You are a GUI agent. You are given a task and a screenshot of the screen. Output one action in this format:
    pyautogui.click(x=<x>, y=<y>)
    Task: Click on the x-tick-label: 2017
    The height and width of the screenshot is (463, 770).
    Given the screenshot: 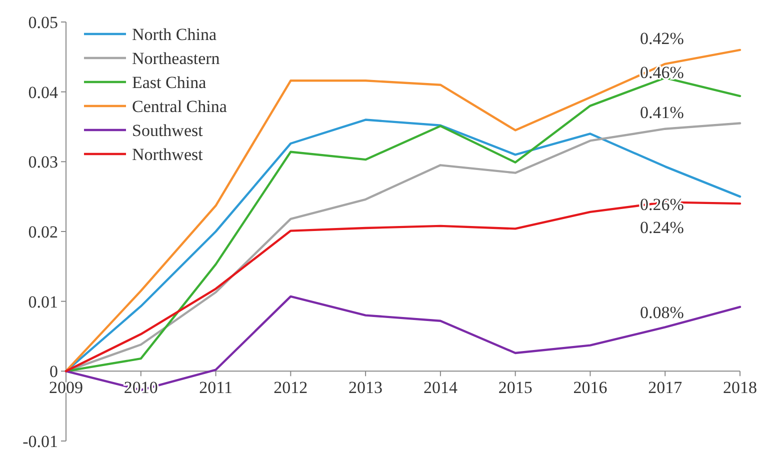 What is the action you would take?
    pyautogui.click(x=665, y=388)
    